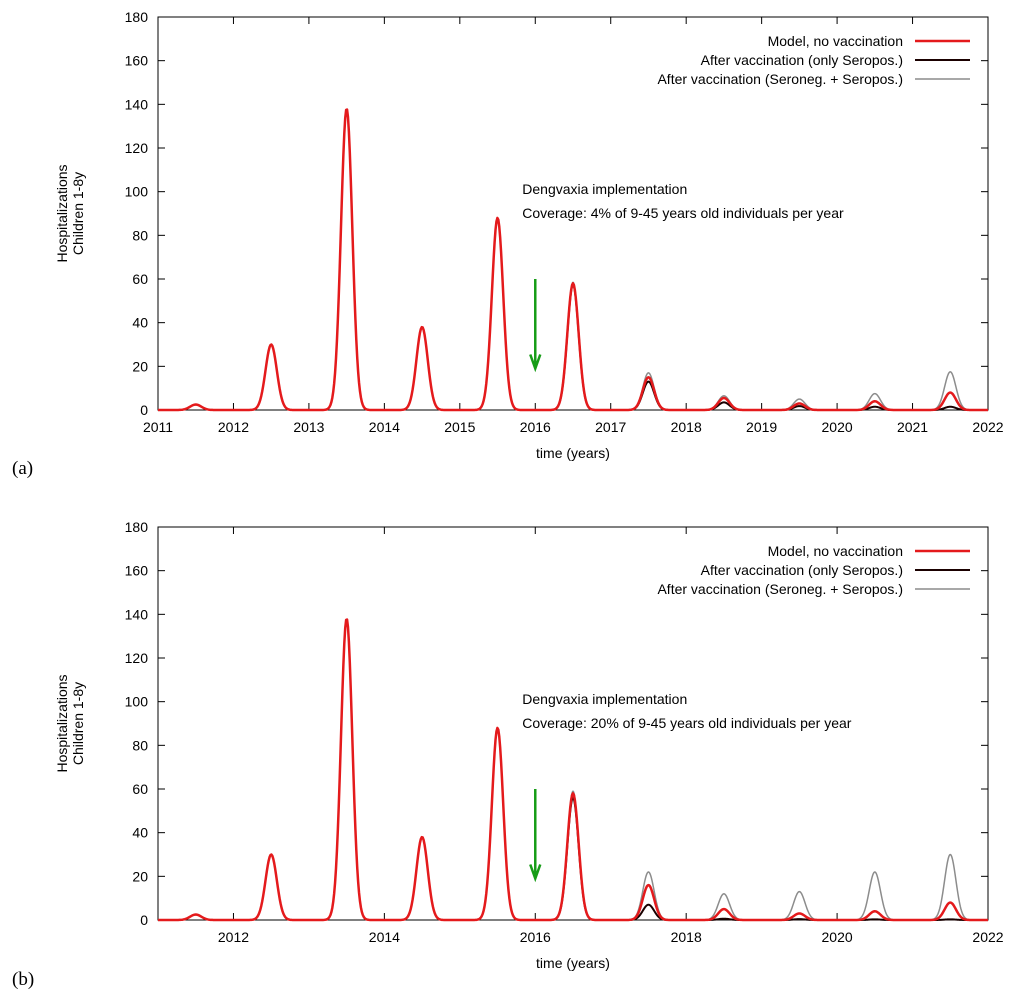 This screenshot has height=995, width=1010. Describe the element at coordinates (308, 427) in the screenshot. I see `x-tick-label: 2013` at that location.